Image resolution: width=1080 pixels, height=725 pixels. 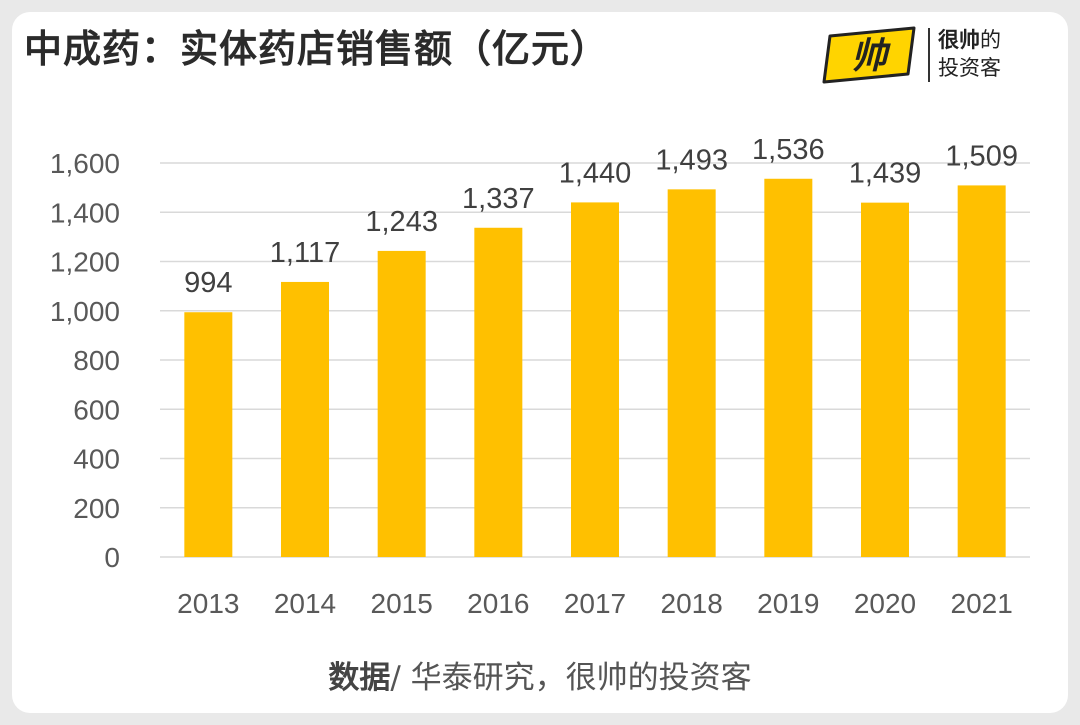 I want to click on page-title: 中成药：实体药店销售额（亿元）, so click(x=317, y=49).